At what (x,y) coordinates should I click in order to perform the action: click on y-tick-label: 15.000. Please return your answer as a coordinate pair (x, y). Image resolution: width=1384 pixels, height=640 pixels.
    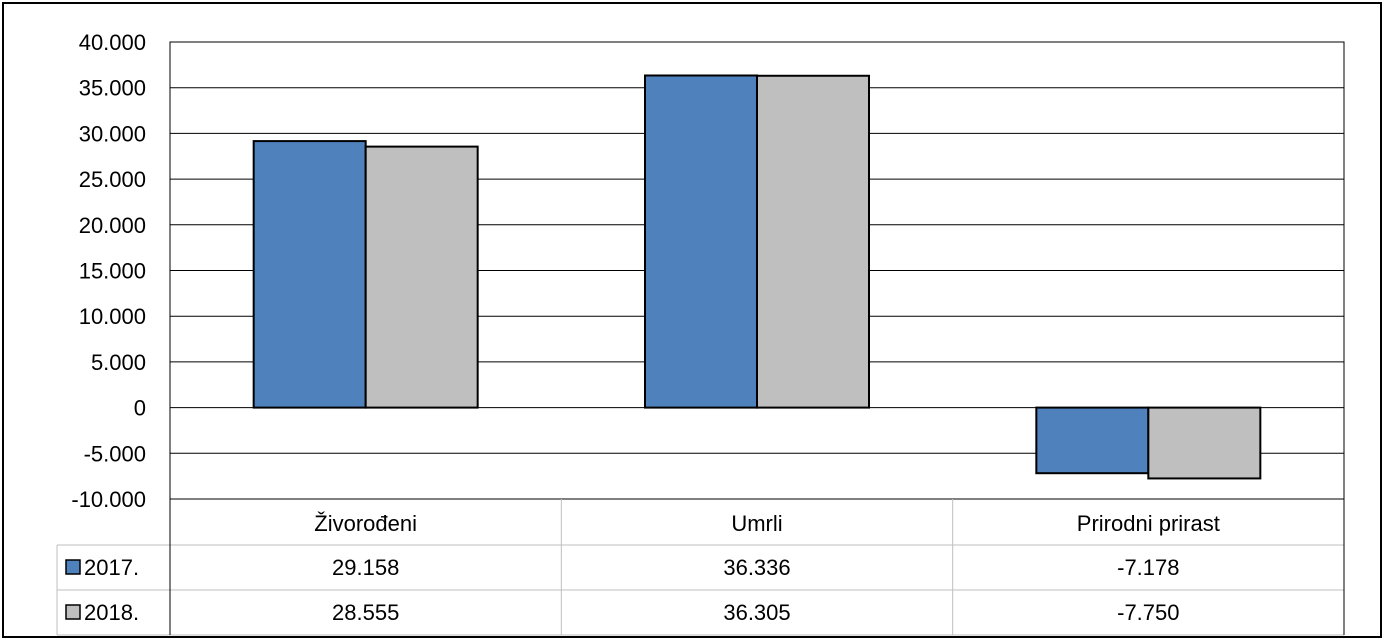
    Looking at the image, I should click on (112, 271).